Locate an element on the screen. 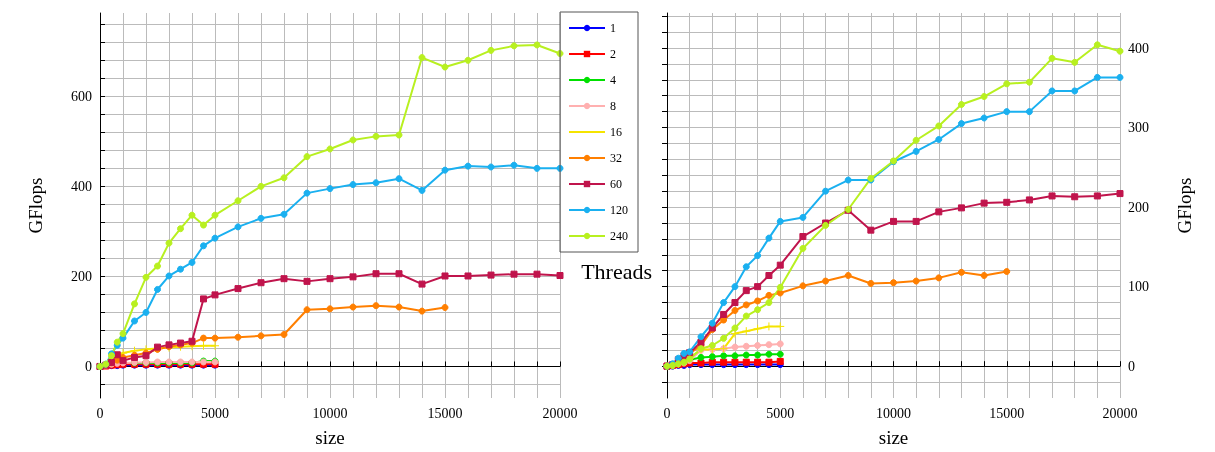 This screenshot has height=452, width=1215. y2-tick-label: 100 is located at coordinates (1138, 287).